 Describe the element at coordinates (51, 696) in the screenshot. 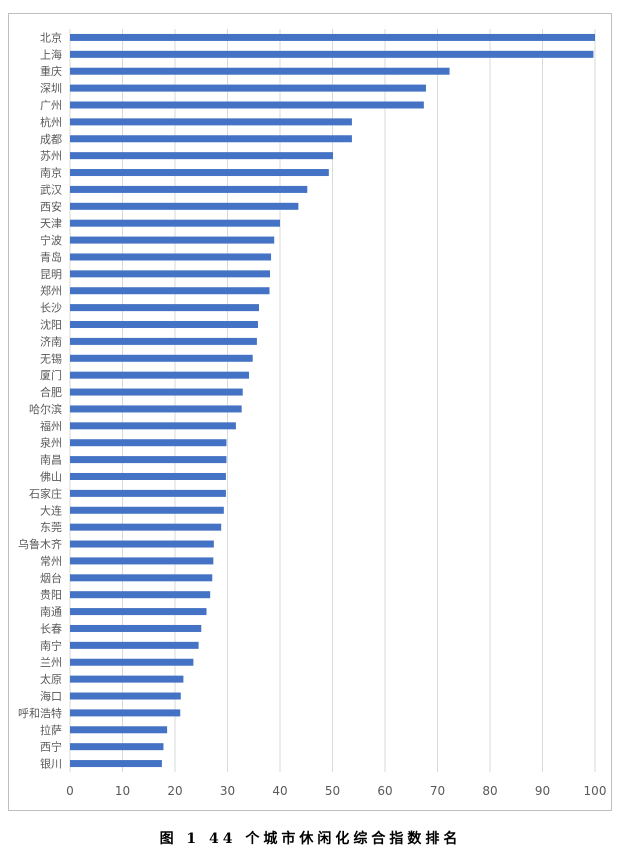

I see `category-label: 海口` at that location.